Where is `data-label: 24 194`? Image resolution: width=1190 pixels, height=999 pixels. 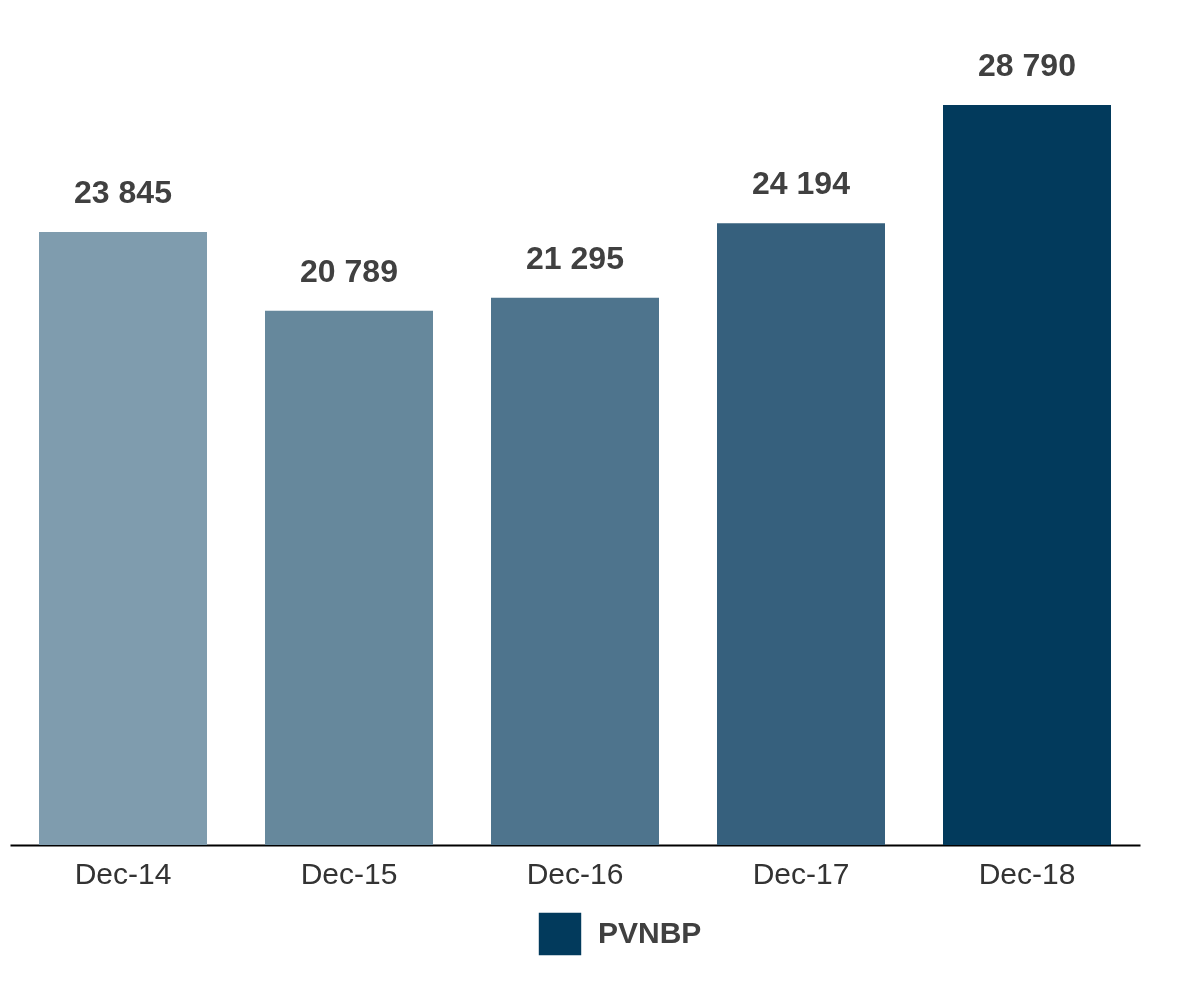 data-label: 24 194 is located at coordinates (801, 183).